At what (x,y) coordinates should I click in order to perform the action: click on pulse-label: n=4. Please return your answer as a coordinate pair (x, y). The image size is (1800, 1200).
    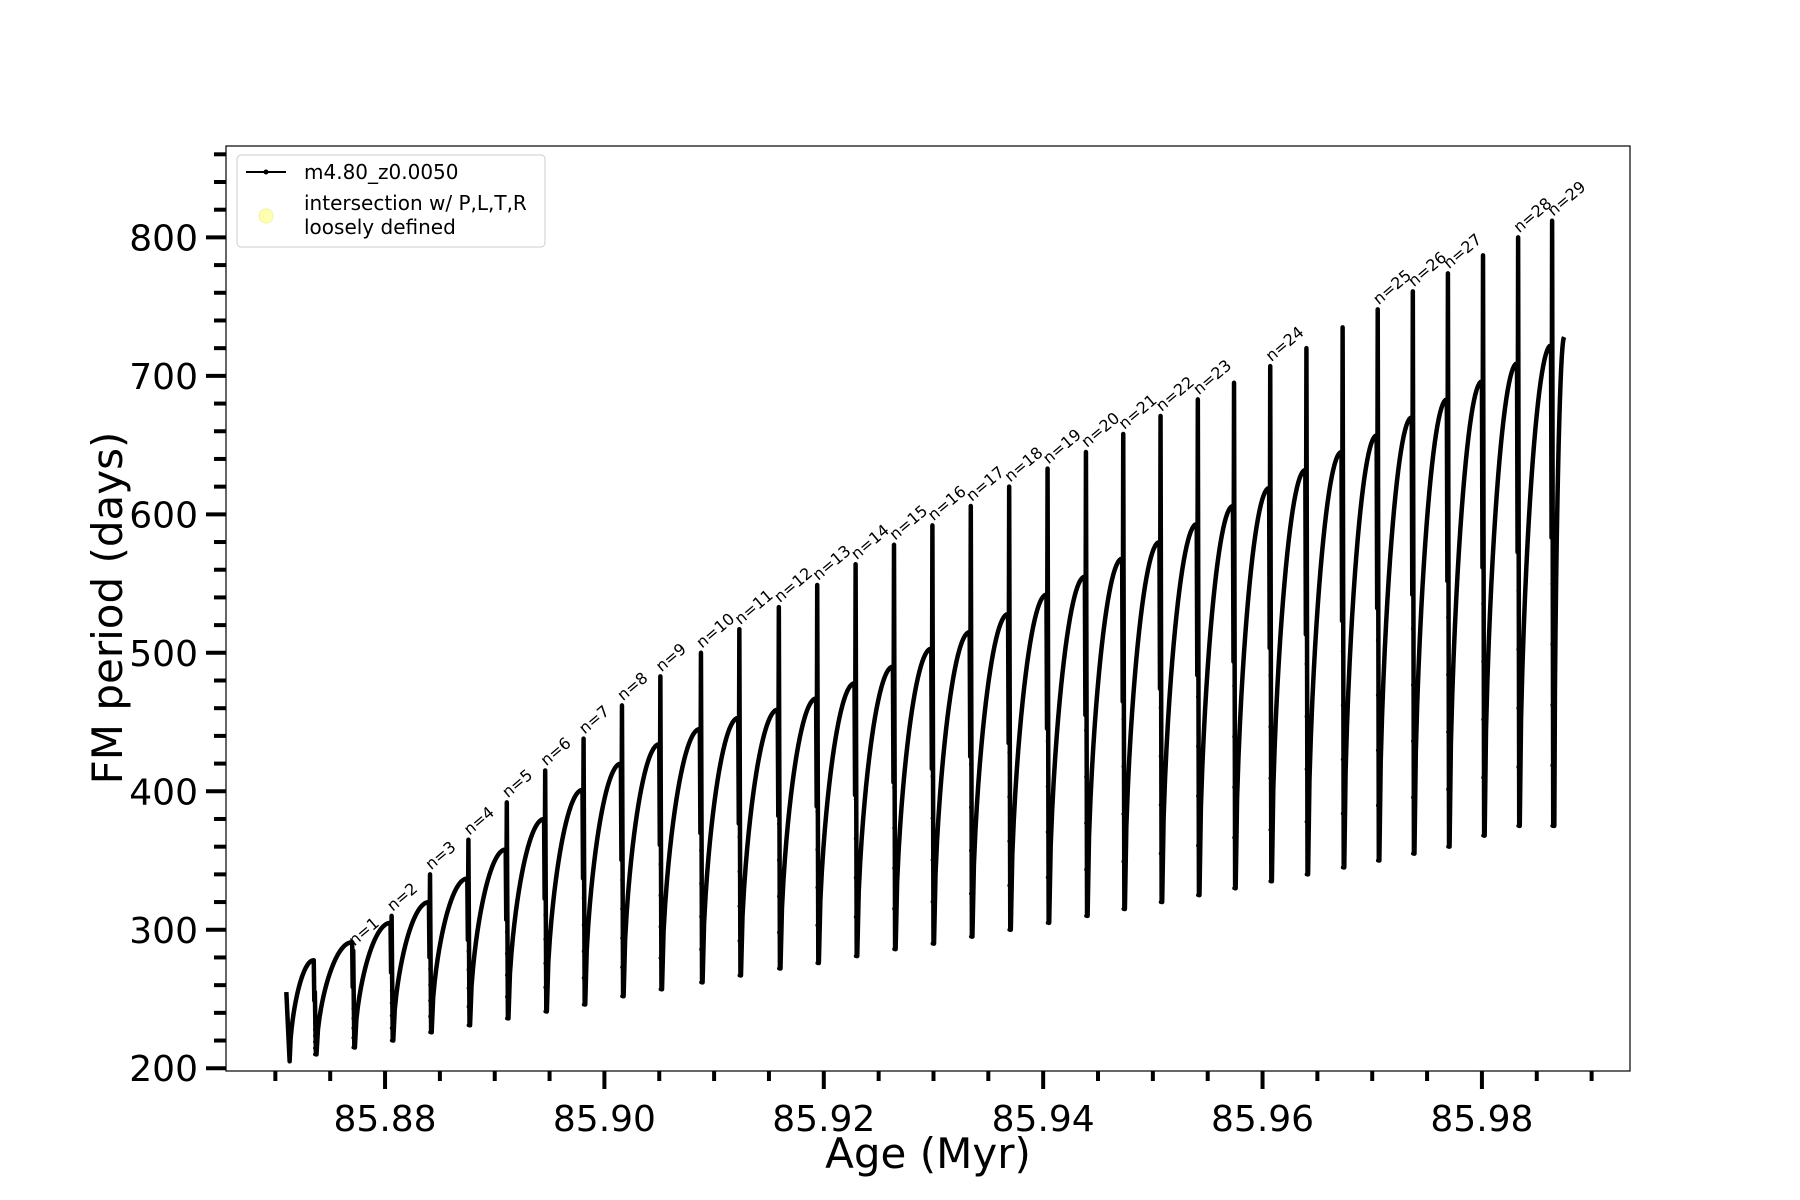
    Looking at the image, I should click on (479, 821).